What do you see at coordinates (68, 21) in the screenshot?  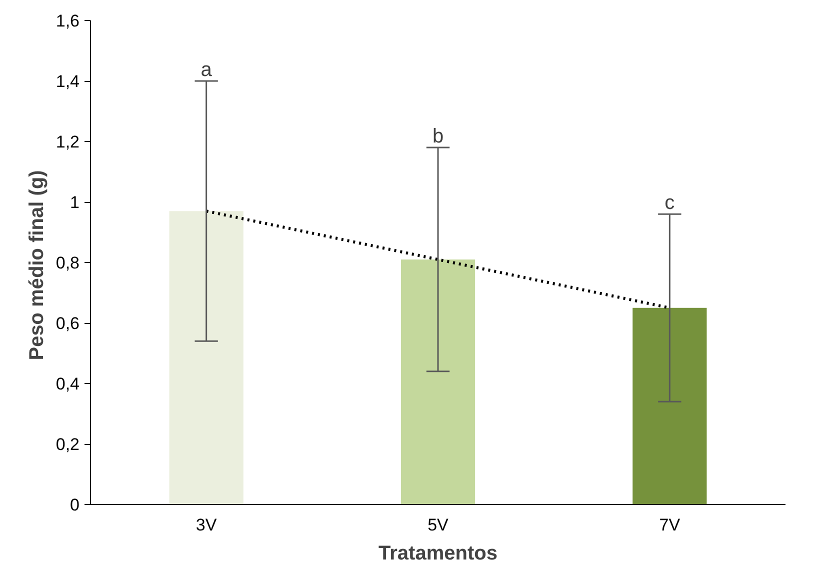 I see `y-tick-label: 1,6` at bounding box center [68, 21].